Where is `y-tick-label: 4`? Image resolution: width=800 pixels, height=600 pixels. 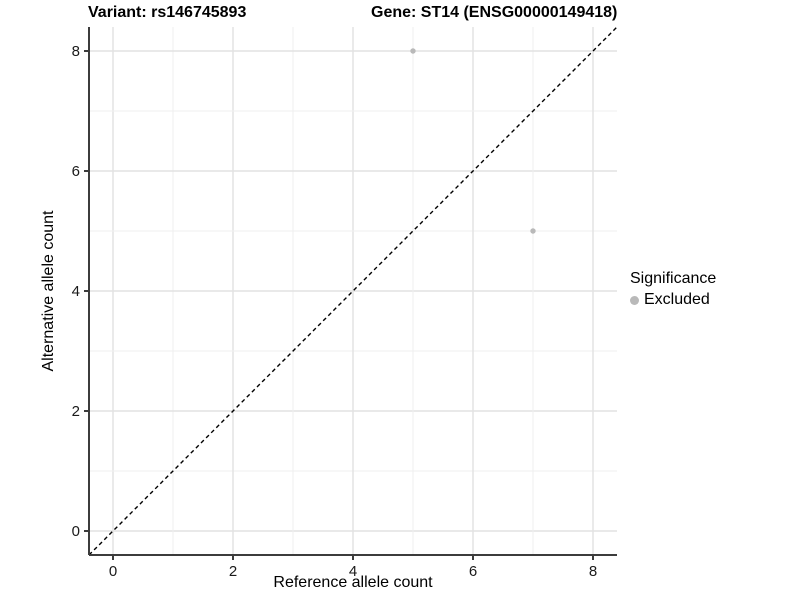
y-tick-label: 4 is located at coordinates (76, 291).